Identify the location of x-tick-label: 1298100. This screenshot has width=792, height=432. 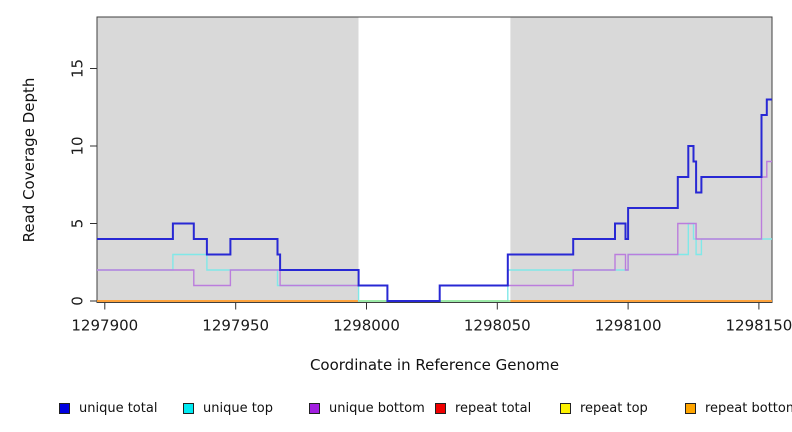
(628, 326).